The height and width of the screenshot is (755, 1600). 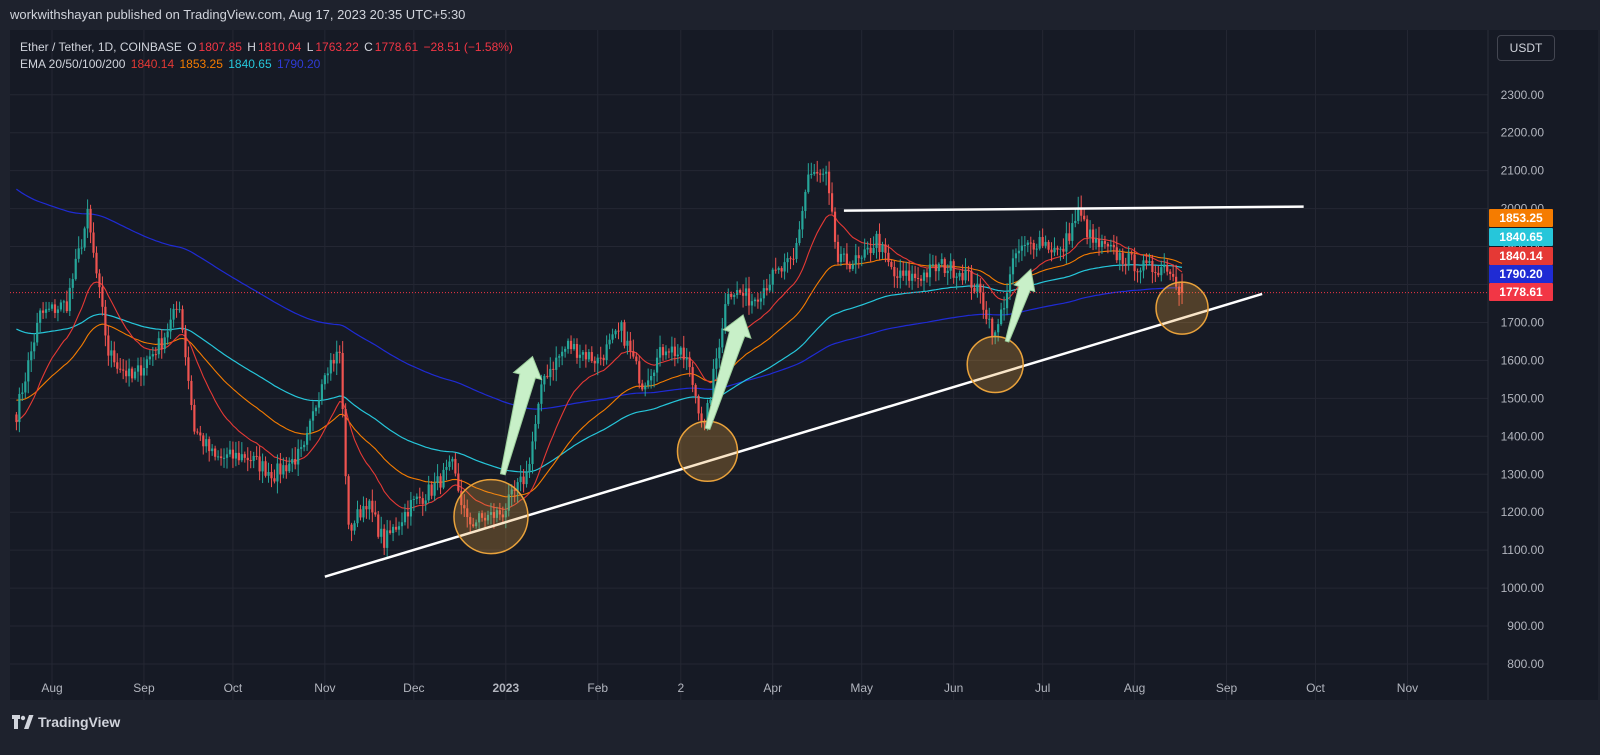 I want to click on up-arrow, so click(x=521, y=415).